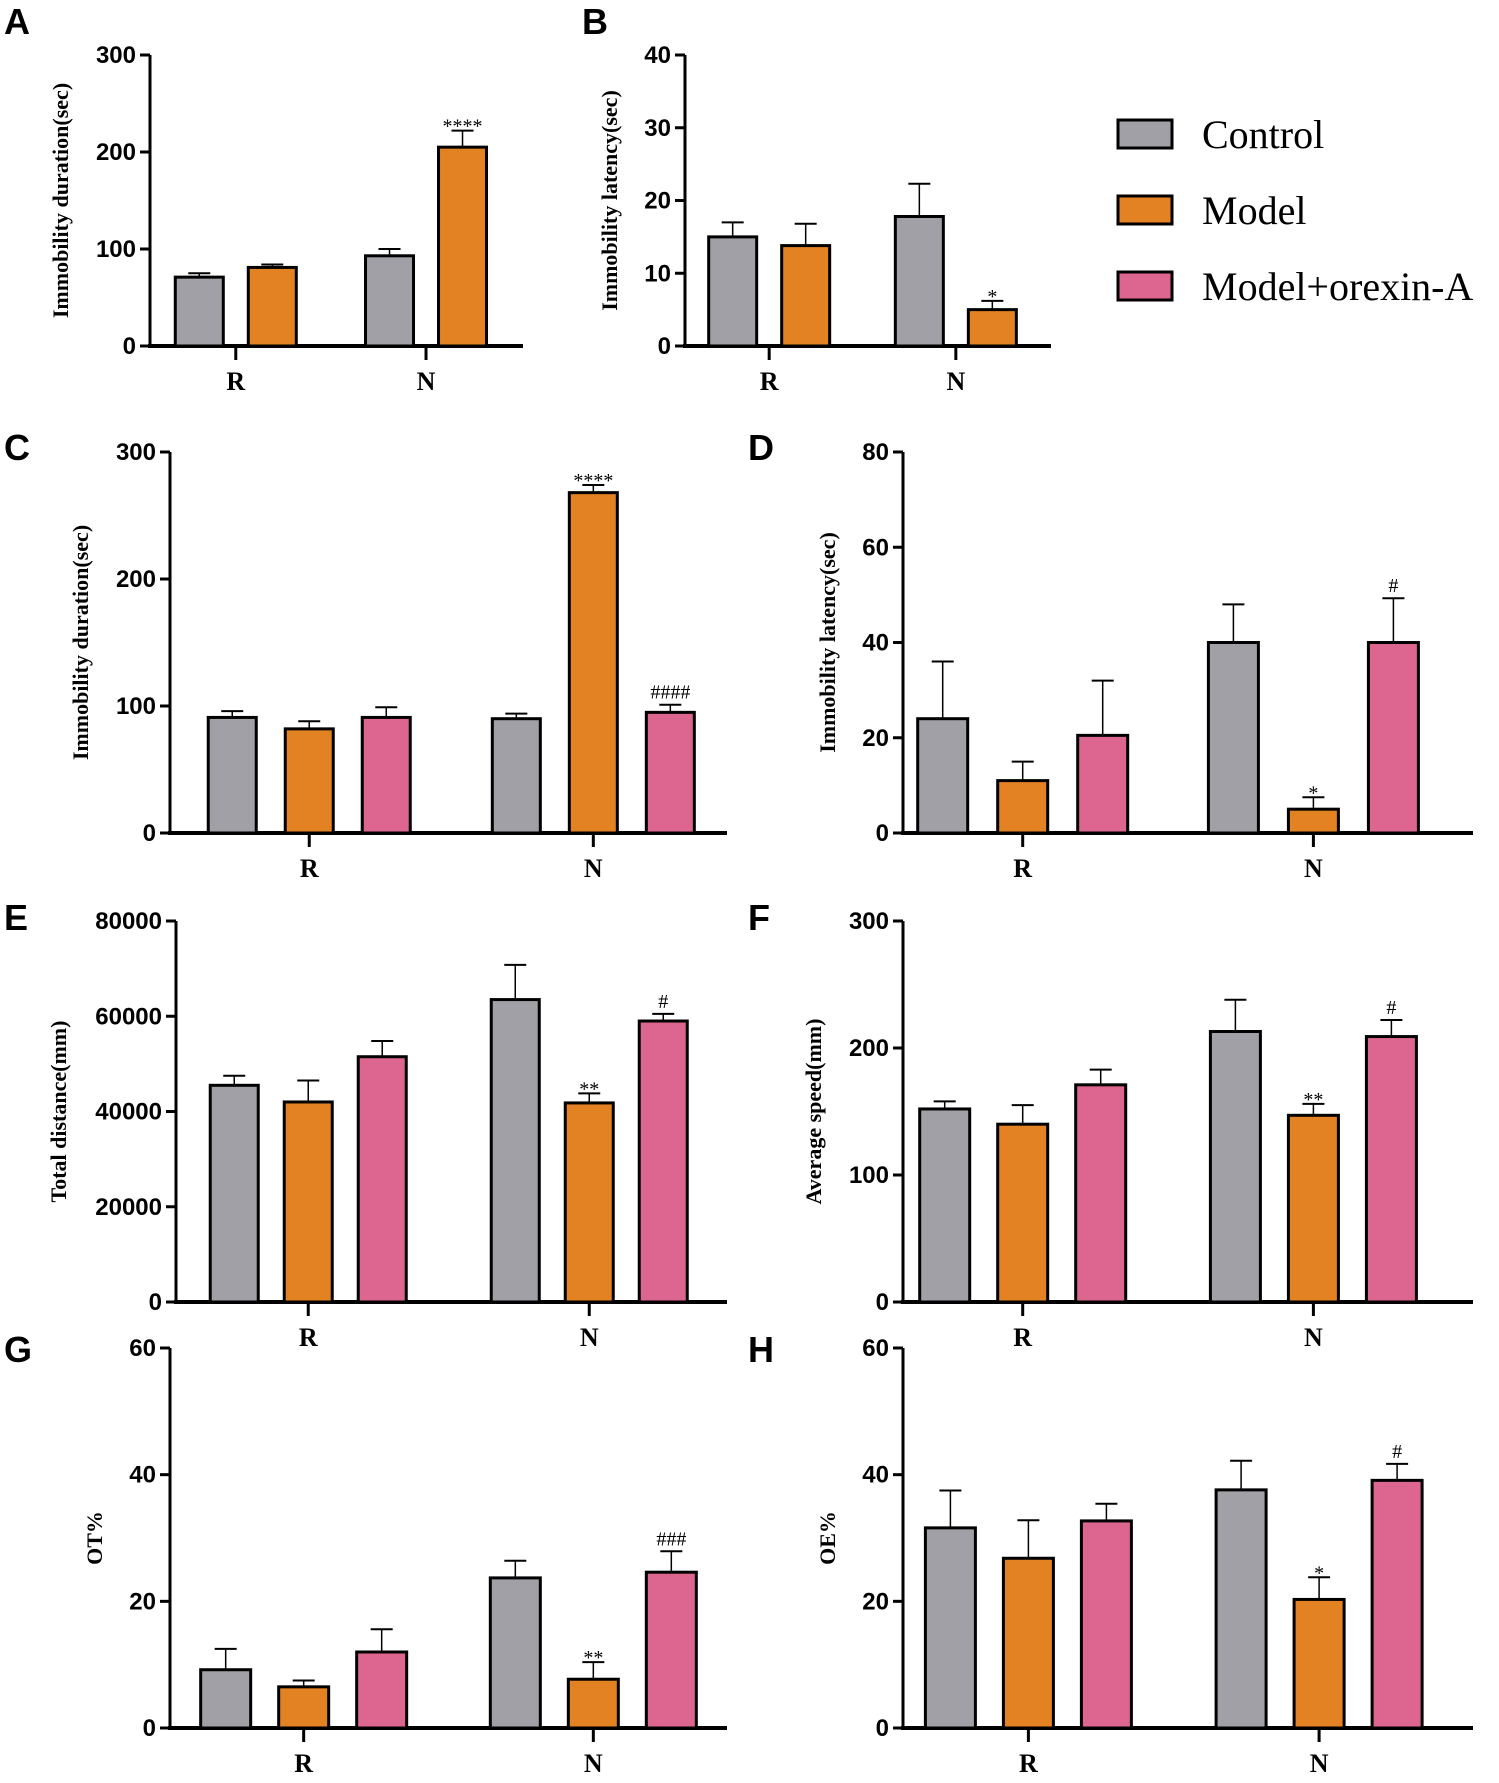 The height and width of the screenshot is (1783, 1499). What do you see at coordinates (17, 447) in the screenshot?
I see `panel-letter: C` at bounding box center [17, 447].